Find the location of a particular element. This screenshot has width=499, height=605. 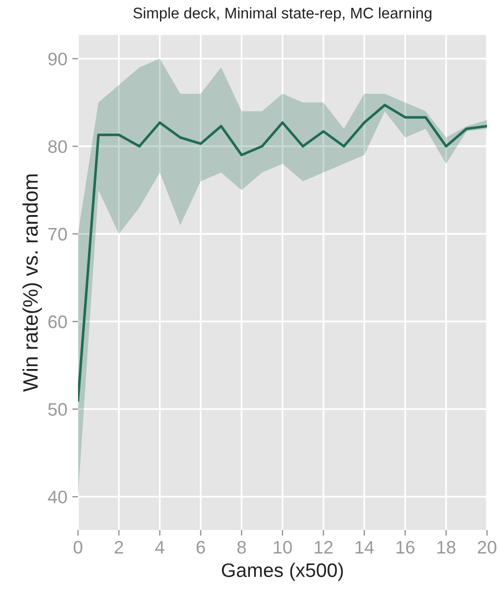

y-tick-label: 80 is located at coordinates (57, 146).